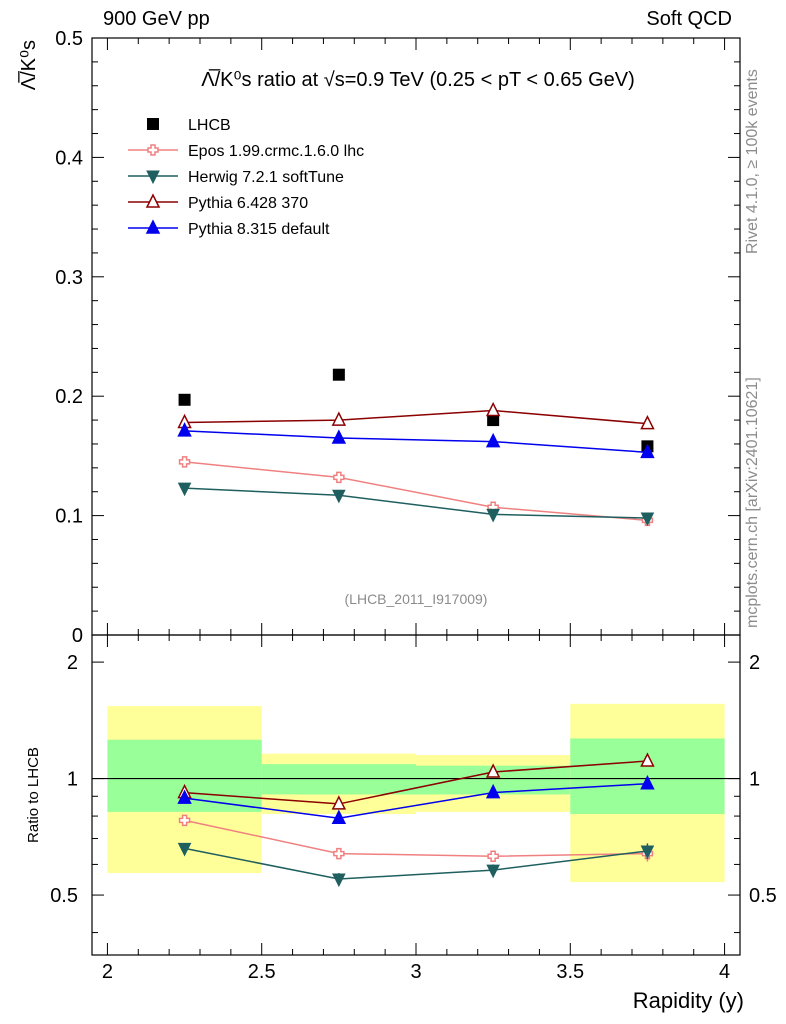  What do you see at coordinates (416, 503) in the screenshot?
I see `main-line-Herwig` at bounding box center [416, 503].